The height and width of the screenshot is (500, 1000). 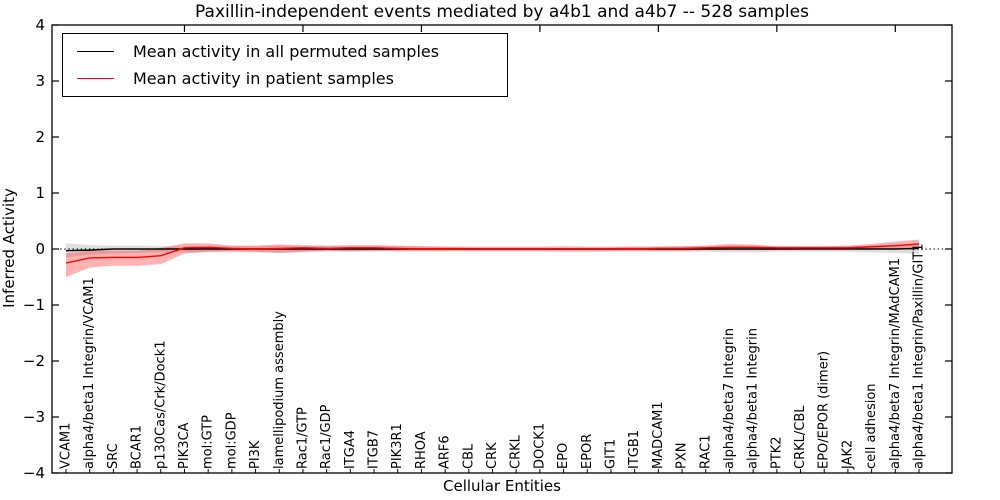 I want to click on x-tick-label: PIK3CA, so click(x=184, y=445).